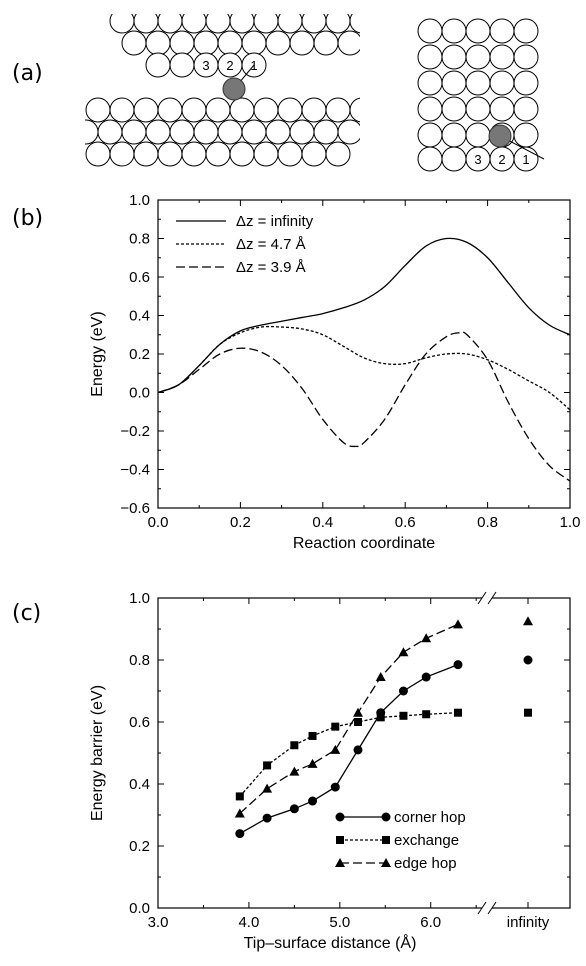  I want to click on legend-label-1: Δz = infinity, so click(275, 221).